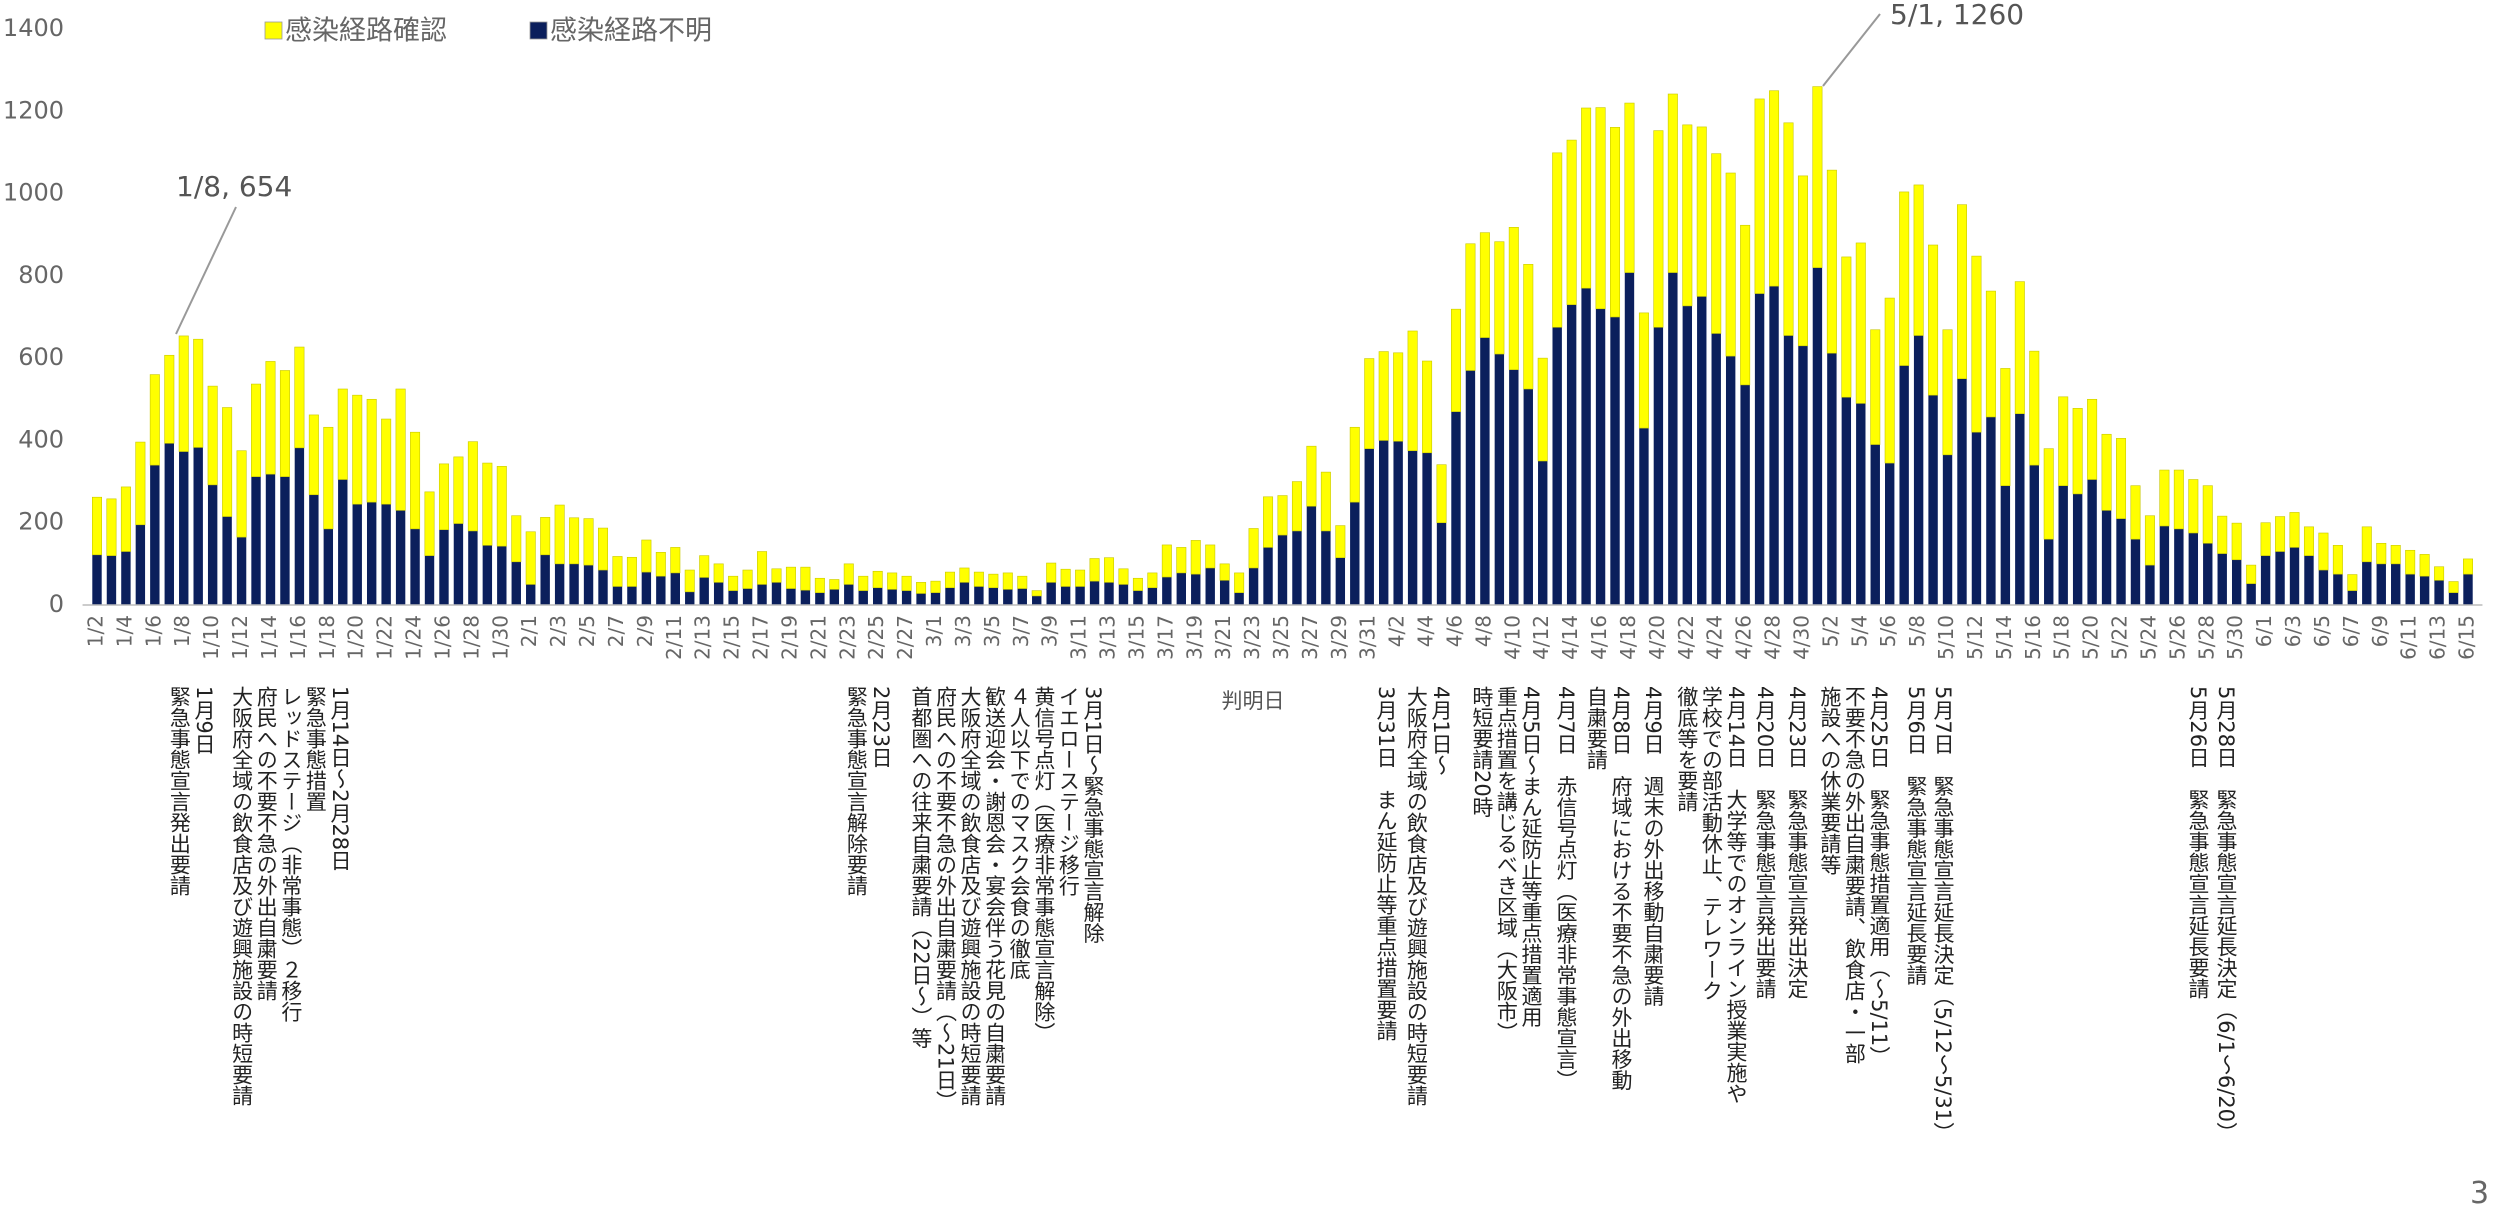  I want to click on event-line: 4月7日 赤信号点灯（医療非常事態宣言）, so click(1566, 888).